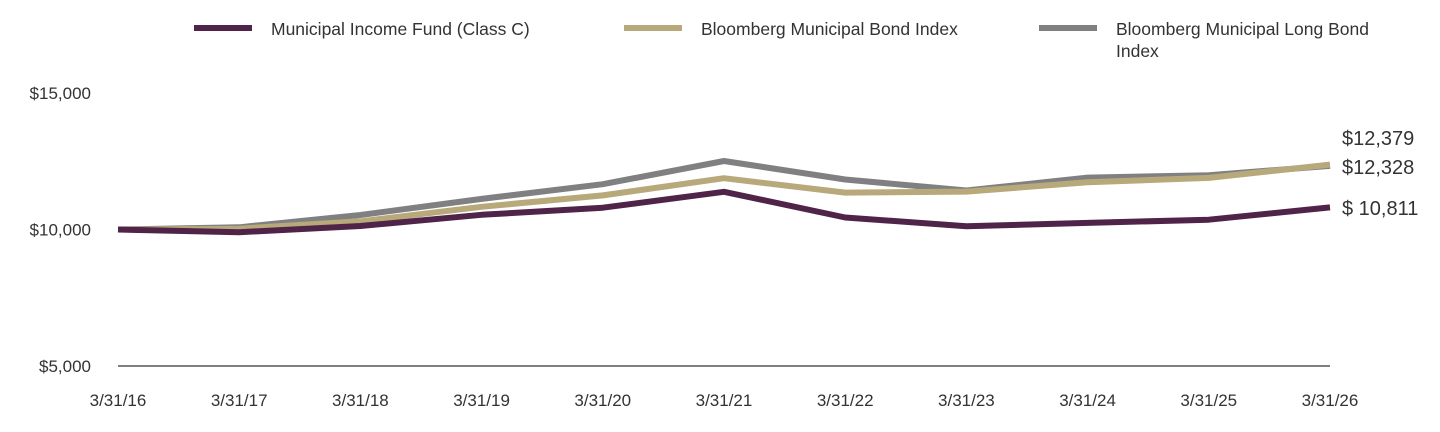 This screenshot has width=1440, height=432. I want to click on x-tick-label: 3/31/16, so click(118, 400).